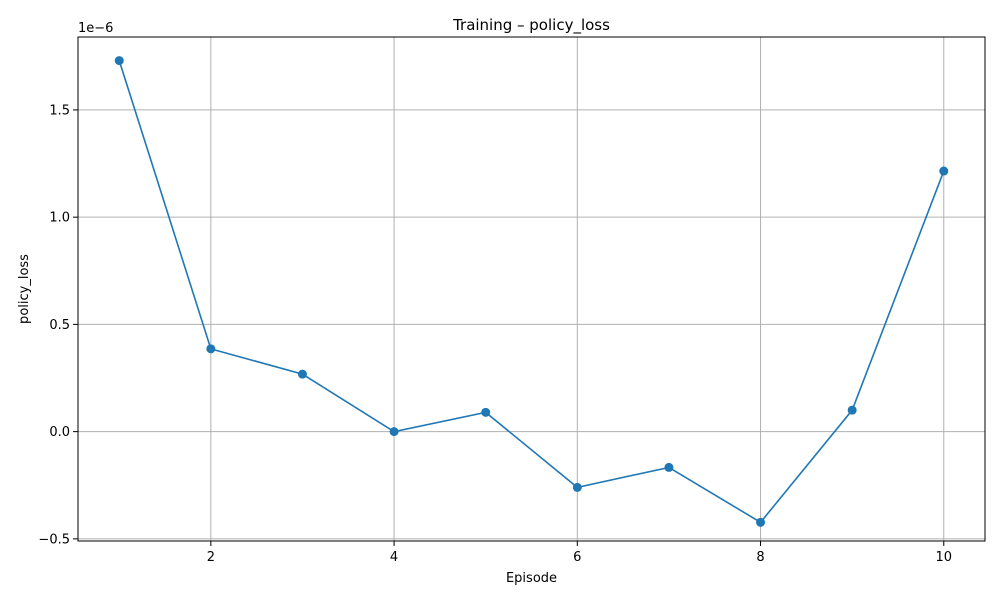  I want to click on x-axis: 2 4 6 8 10, so click(579, 553).